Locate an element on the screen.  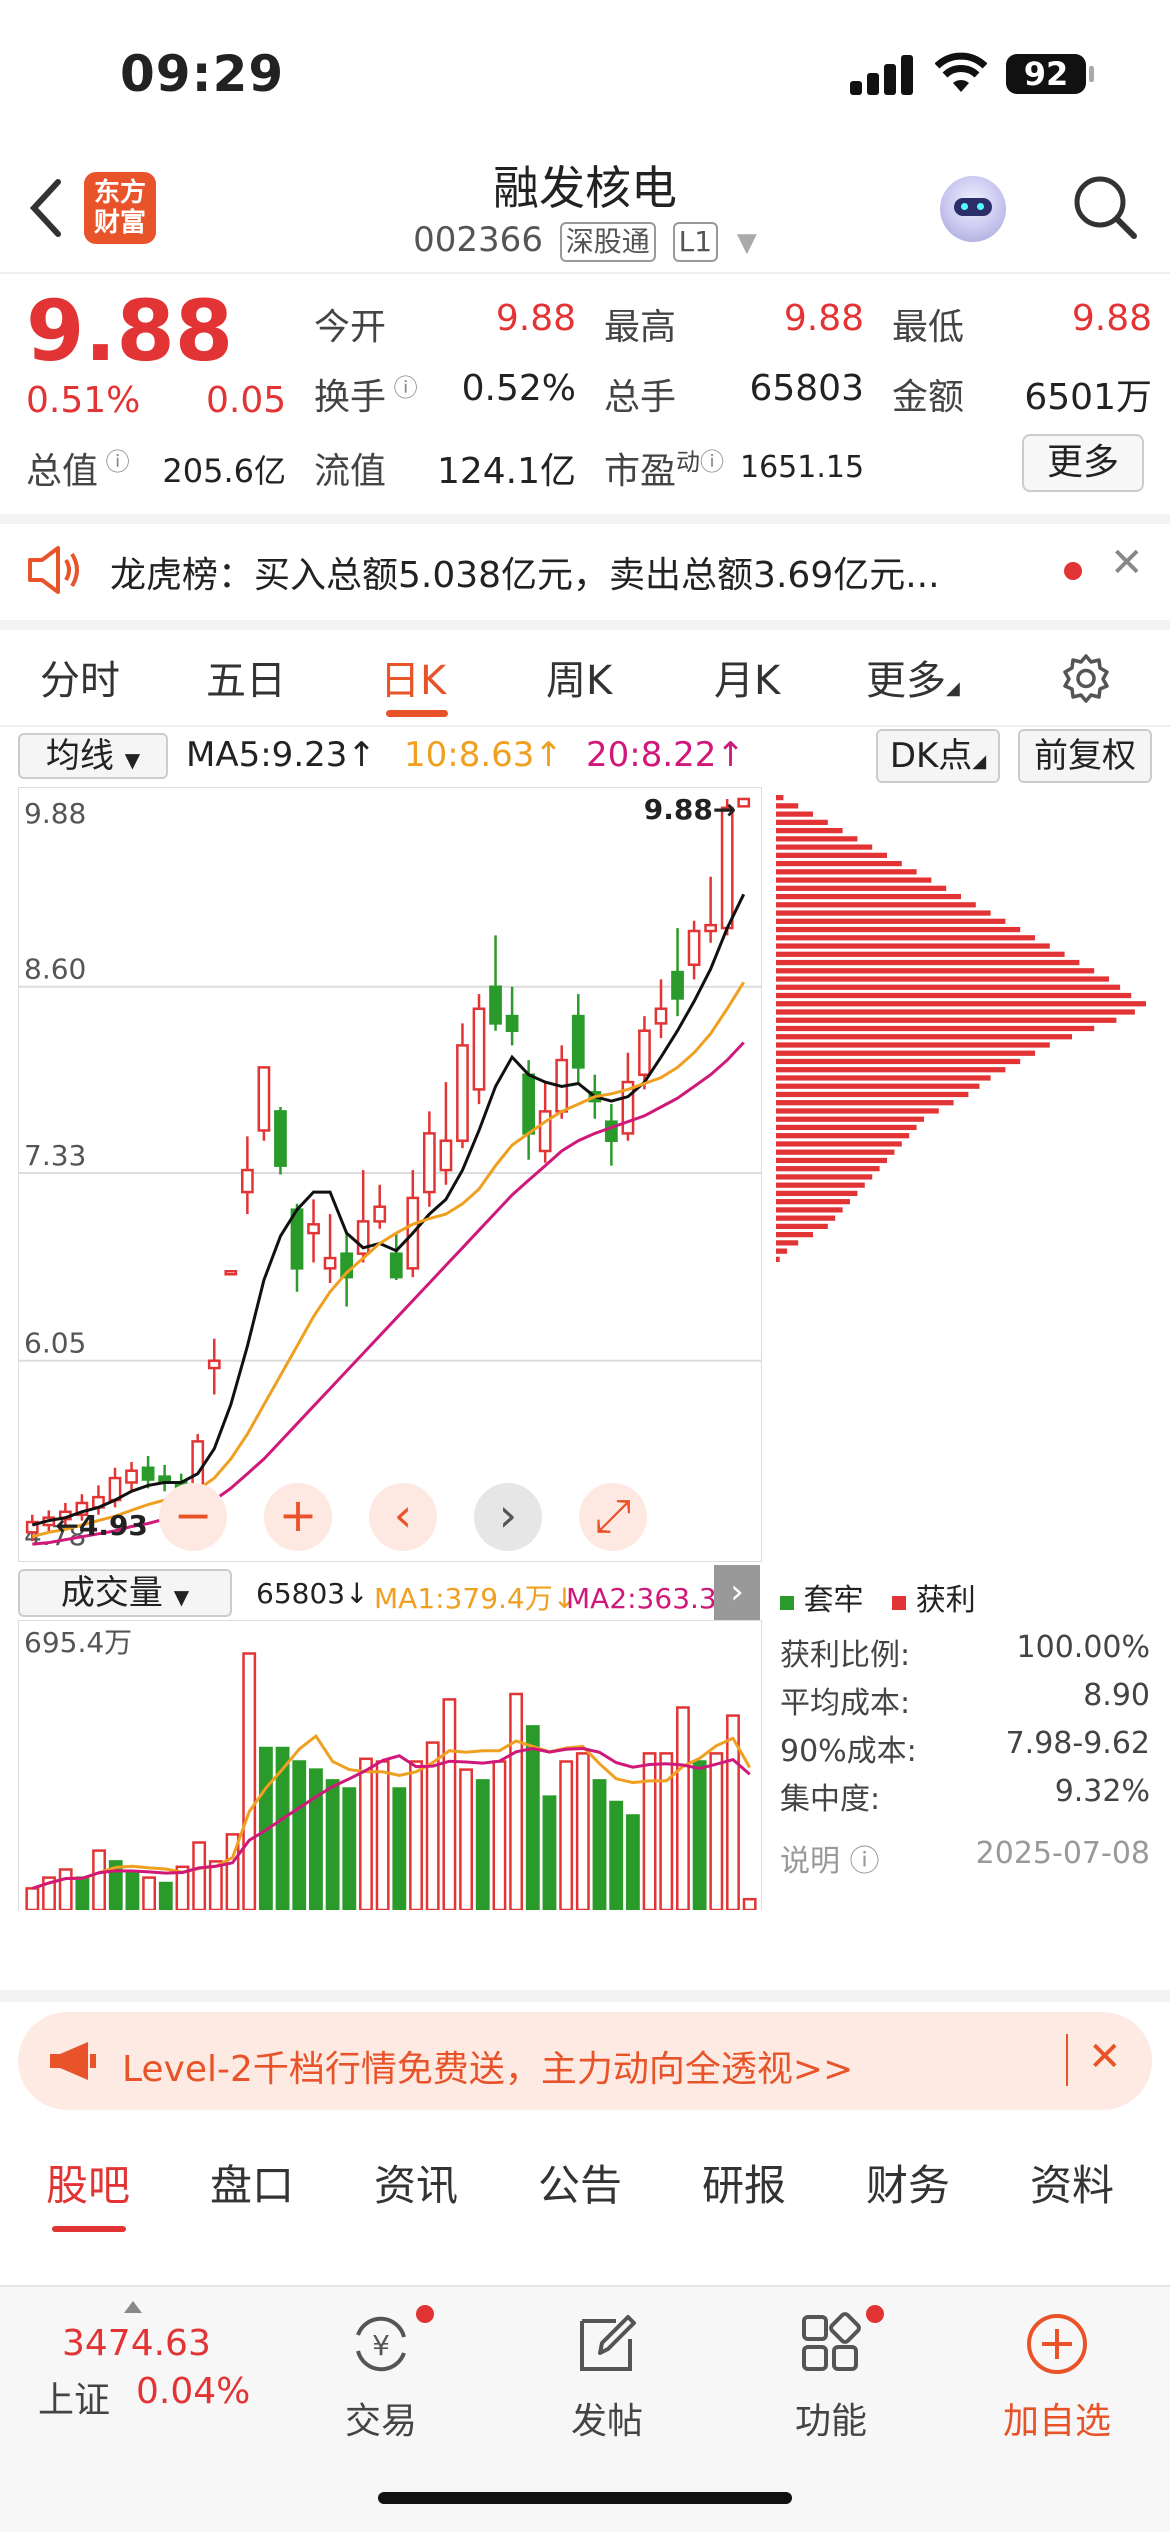
settings-icon is located at coordinates (1086, 678).